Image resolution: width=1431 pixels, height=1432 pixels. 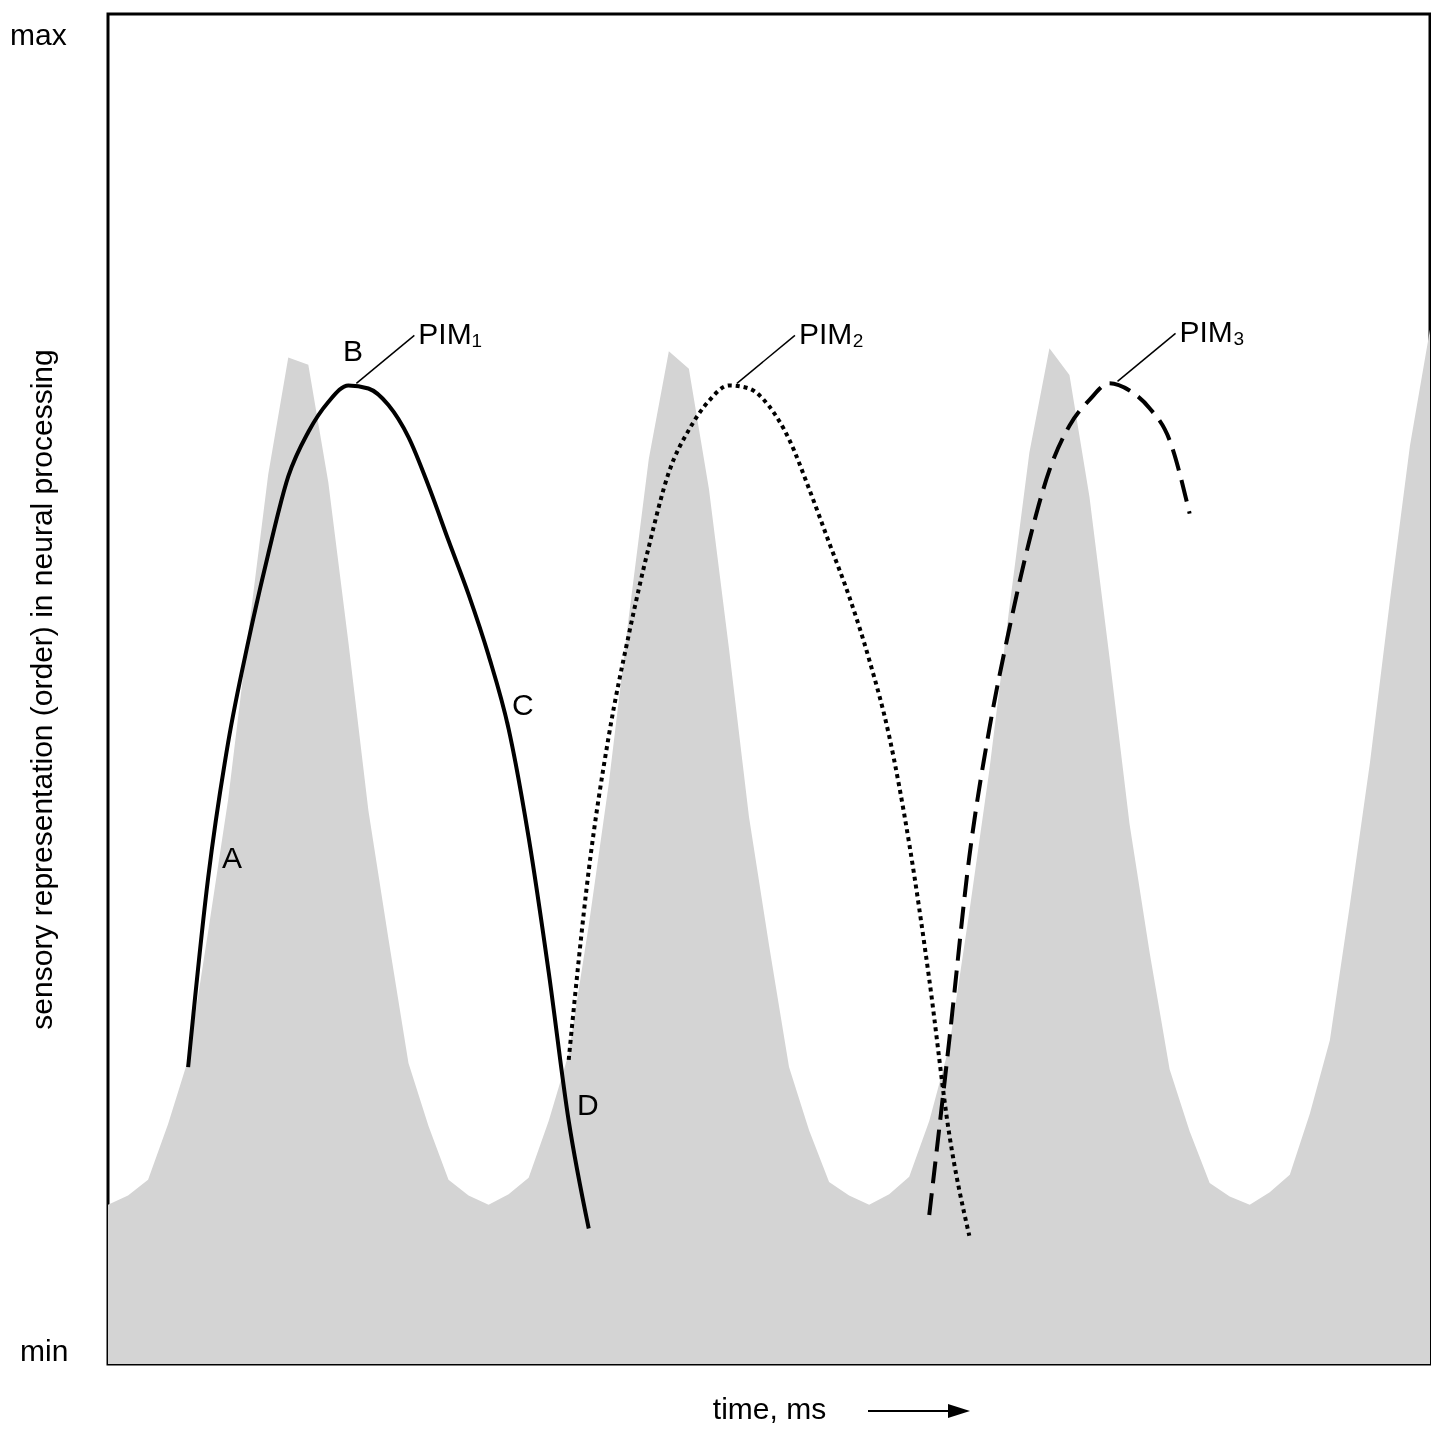 What do you see at coordinates (523, 704) in the screenshot?
I see `annotation: C` at bounding box center [523, 704].